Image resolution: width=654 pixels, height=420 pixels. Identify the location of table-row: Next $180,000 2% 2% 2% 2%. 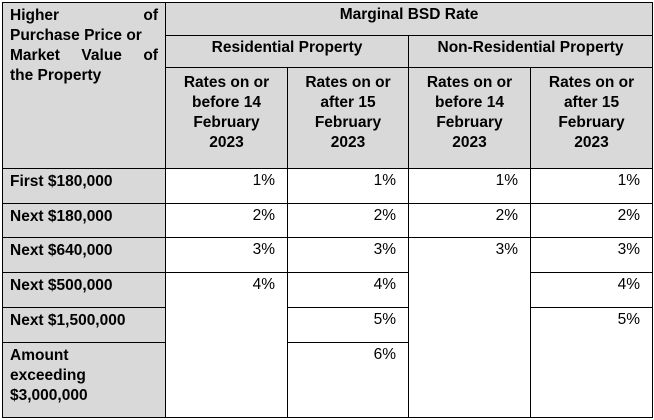
(328, 220).